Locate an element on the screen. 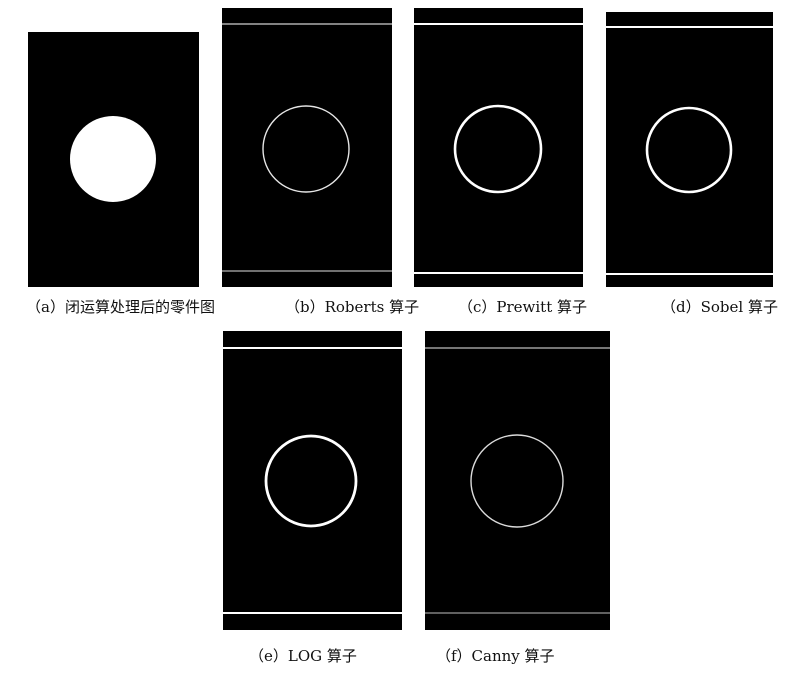 The height and width of the screenshot is (673, 807). panel-d-sobel is located at coordinates (689, 149).